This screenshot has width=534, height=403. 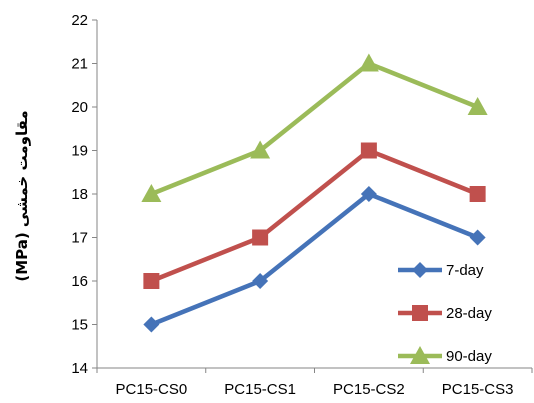 I want to click on x-tick-label: PC15-CS3, so click(x=478, y=389).